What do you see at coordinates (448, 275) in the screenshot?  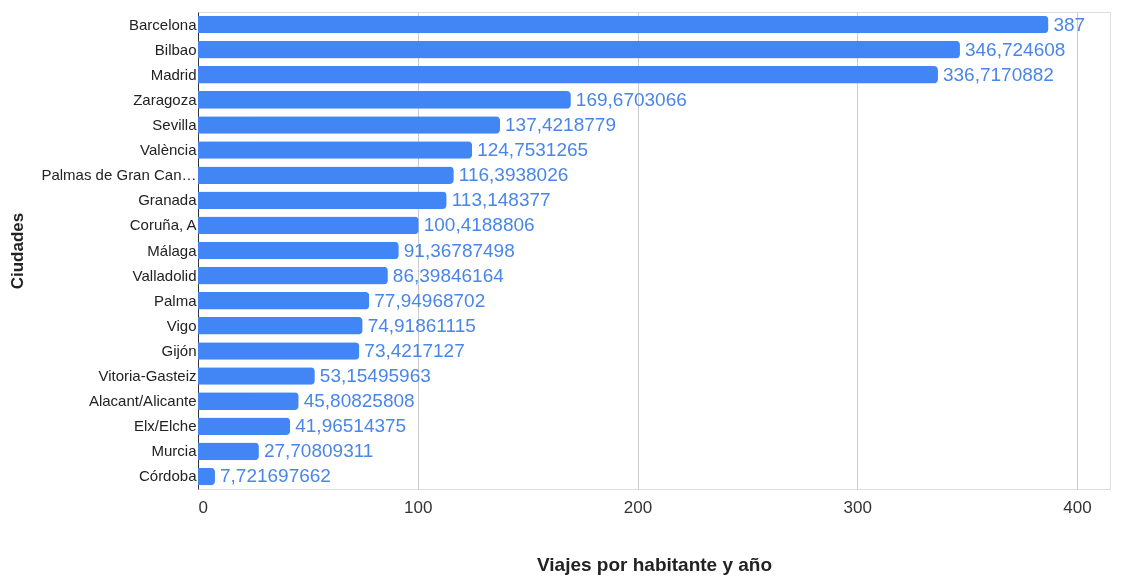 I see `data-label: 86,39846164` at bounding box center [448, 275].